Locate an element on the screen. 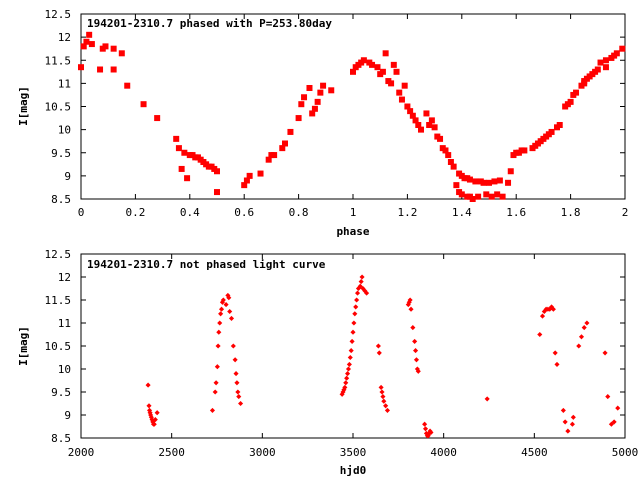 Image resolution: width=640 pixels, height=484 pixels. x-tick-label: 4000 is located at coordinates (443, 452).